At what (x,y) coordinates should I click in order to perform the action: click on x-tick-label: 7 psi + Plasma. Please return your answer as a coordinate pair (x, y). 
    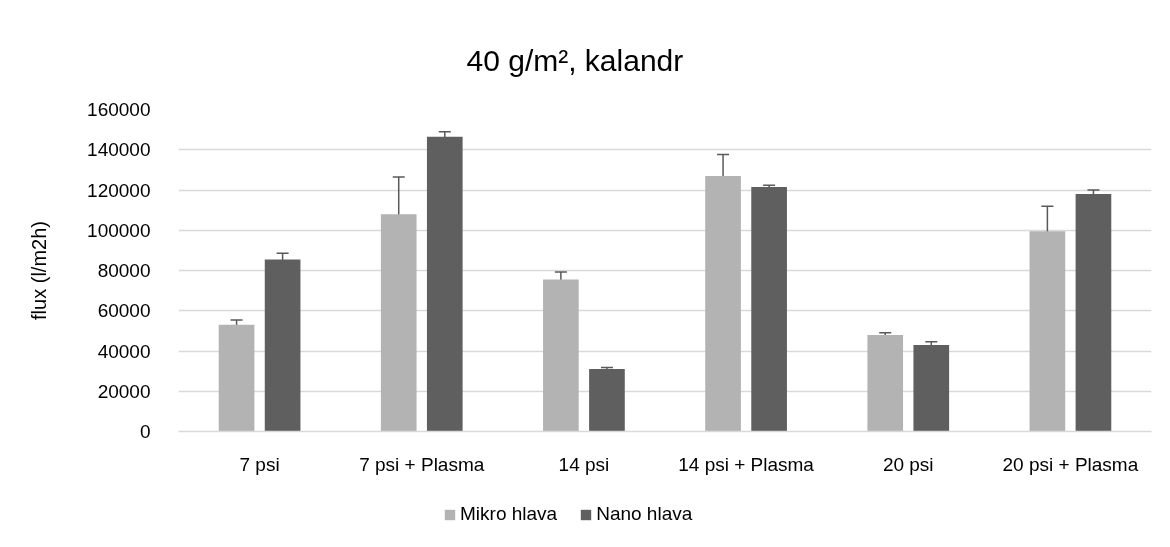
    Looking at the image, I should click on (422, 464).